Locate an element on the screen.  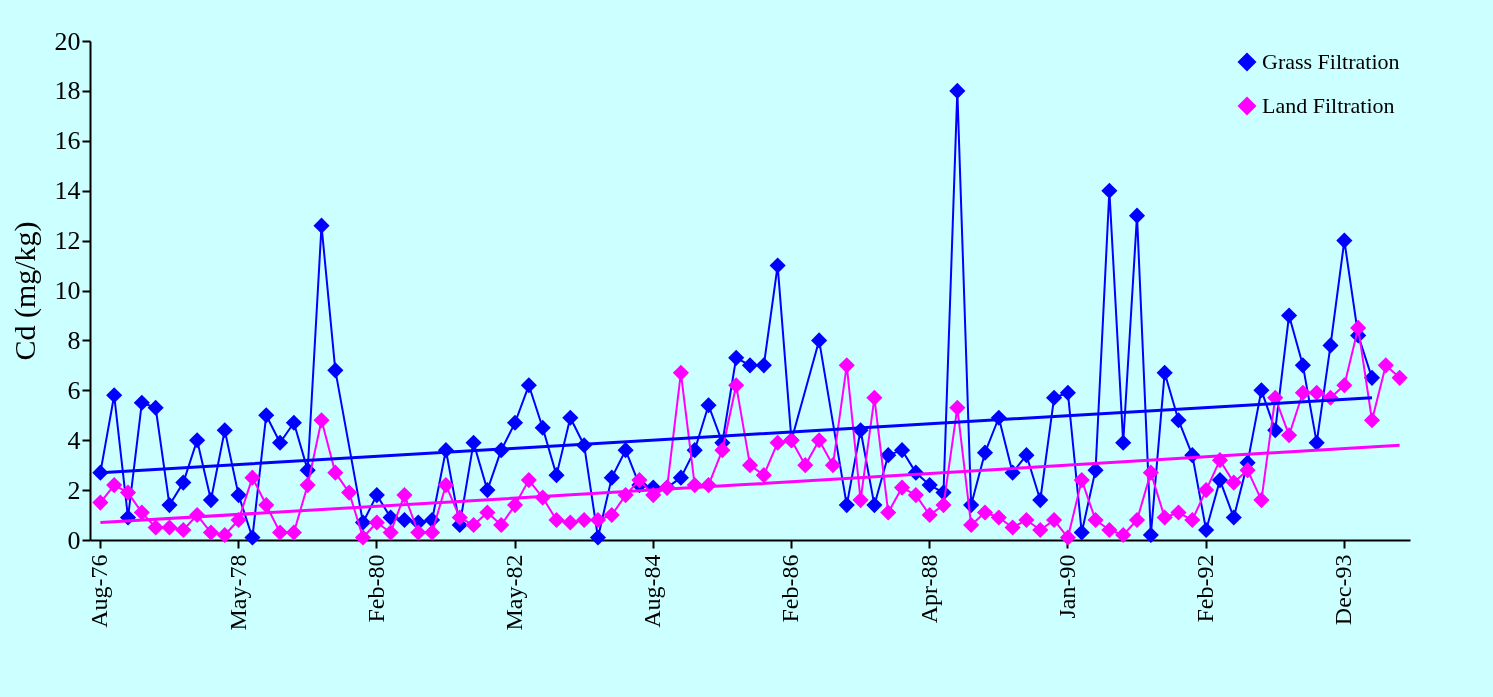
y-tick-label: 18 is located at coordinates (67, 91).